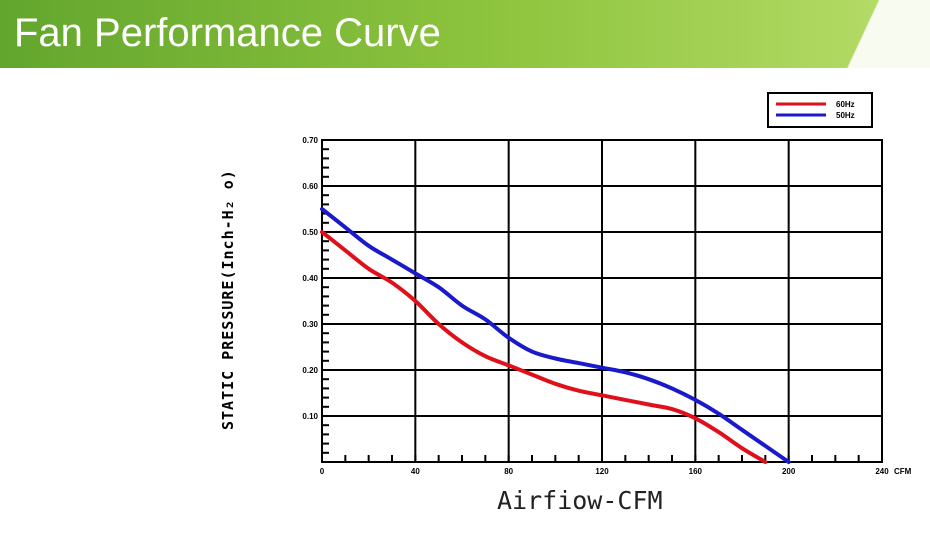  What do you see at coordinates (465, 34) in the screenshot?
I see `header-banner: Fan Performance Curve` at bounding box center [465, 34].